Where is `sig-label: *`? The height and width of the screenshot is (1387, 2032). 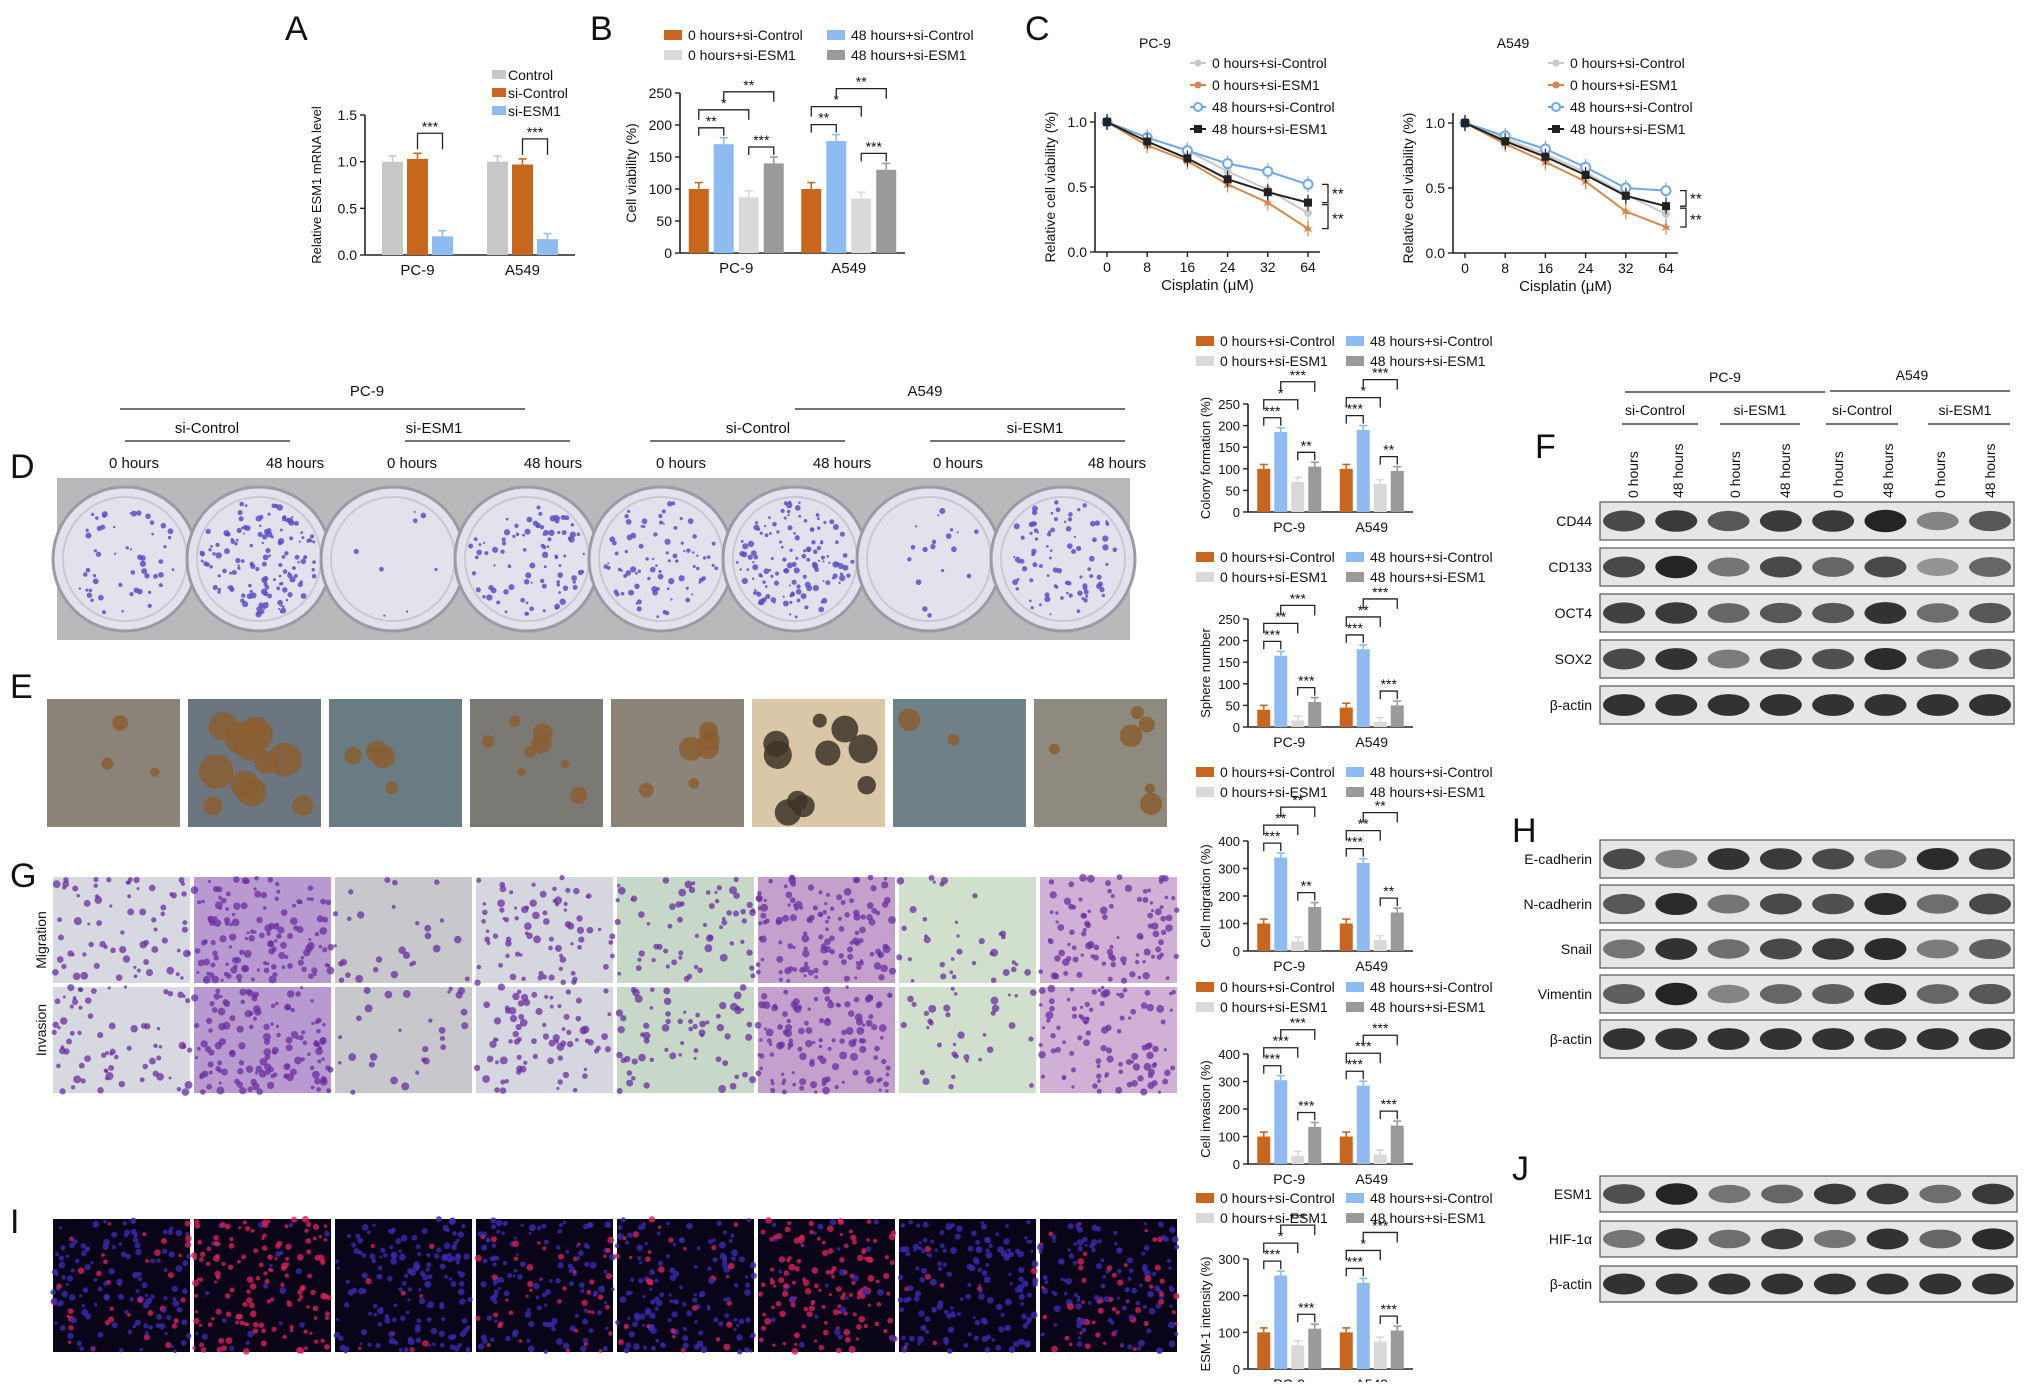
sig-label: * is located at coordinates (724, 103).